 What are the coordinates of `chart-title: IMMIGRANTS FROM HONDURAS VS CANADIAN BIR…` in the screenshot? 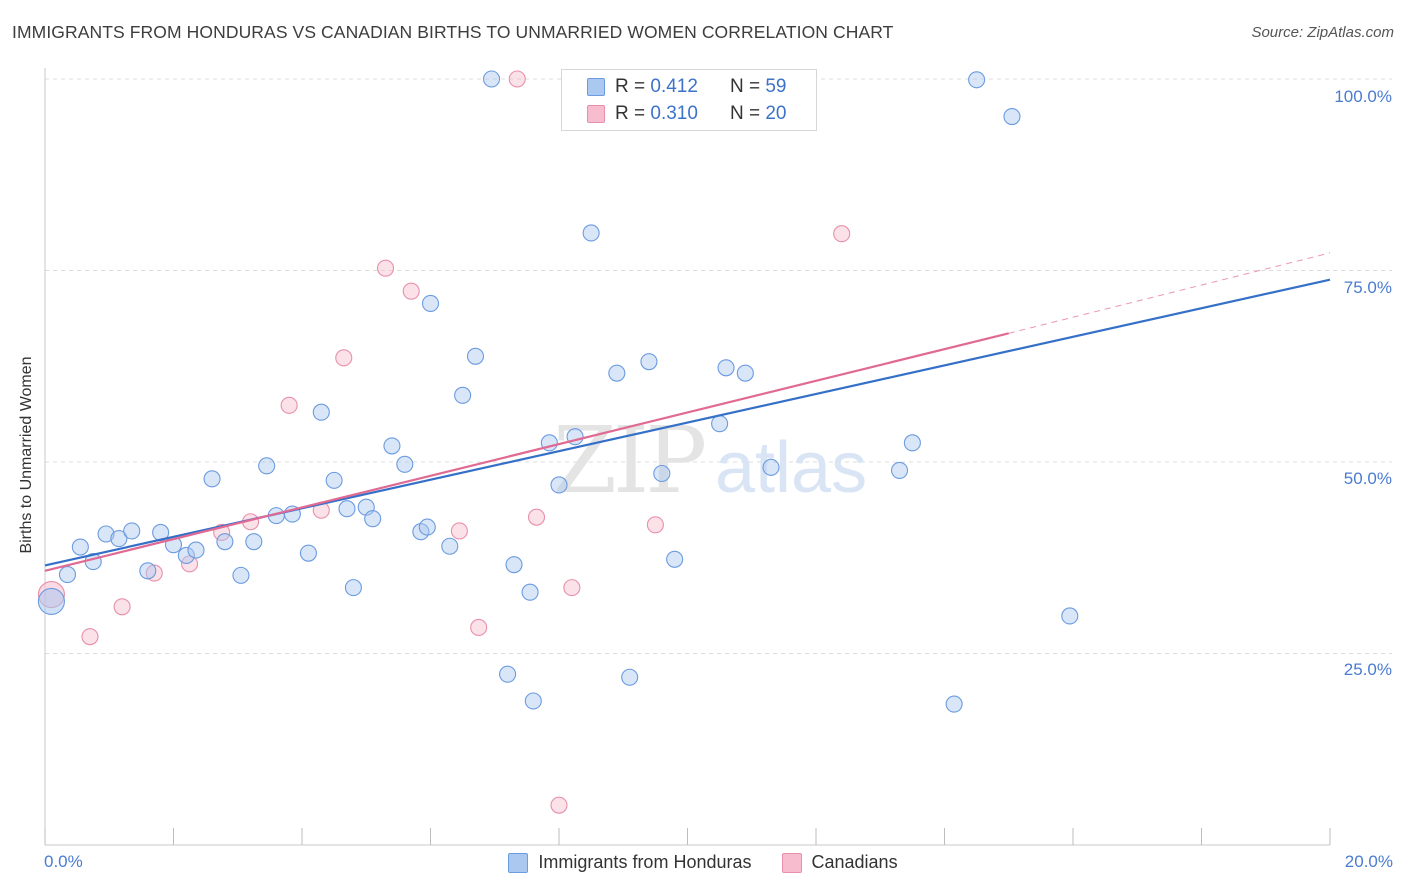 It's located at (453, 32).